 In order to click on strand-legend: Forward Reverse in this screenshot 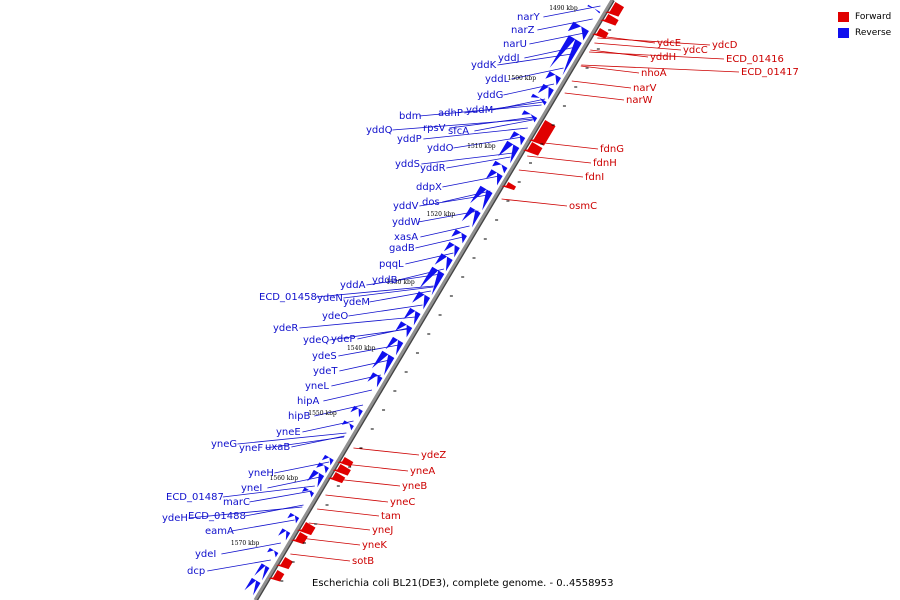, I will do `click(864, 25)`.